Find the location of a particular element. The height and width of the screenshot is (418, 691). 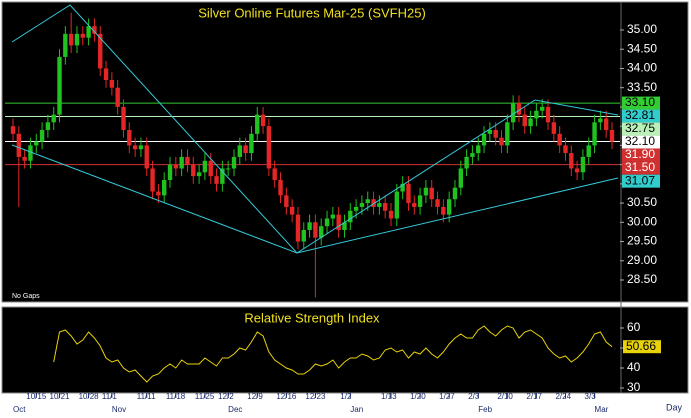

price-label: 31.90 is located at coordinates (640, 154).